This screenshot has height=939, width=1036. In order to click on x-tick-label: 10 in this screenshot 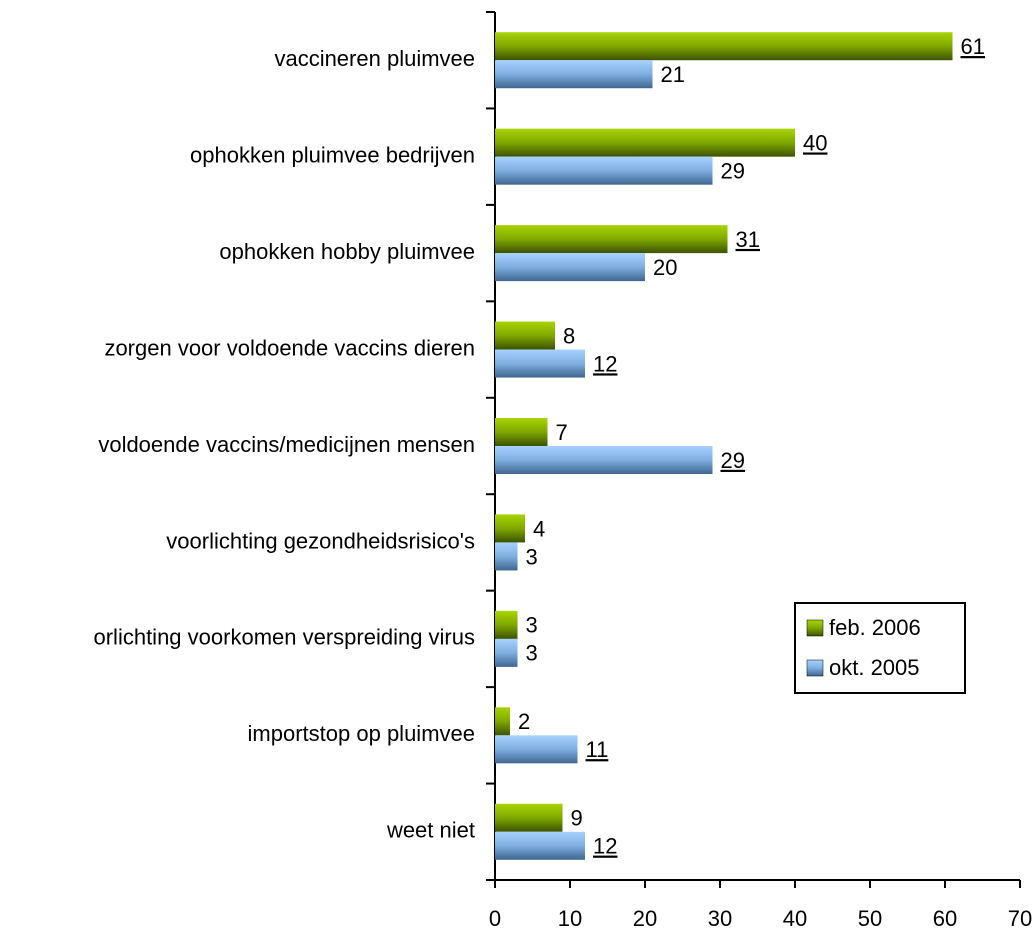, I will do `click(570, 918)`.